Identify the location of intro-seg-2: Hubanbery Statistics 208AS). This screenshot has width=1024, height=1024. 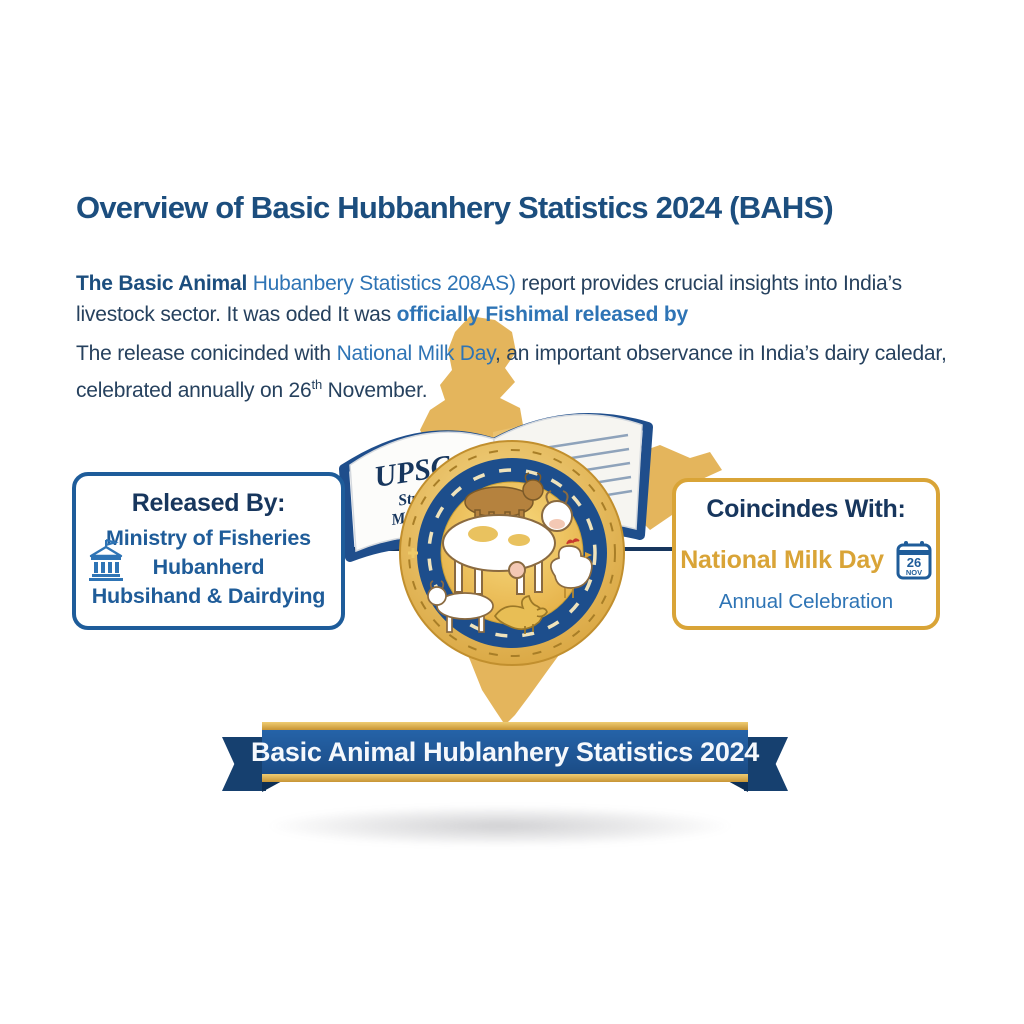
(384, 283).